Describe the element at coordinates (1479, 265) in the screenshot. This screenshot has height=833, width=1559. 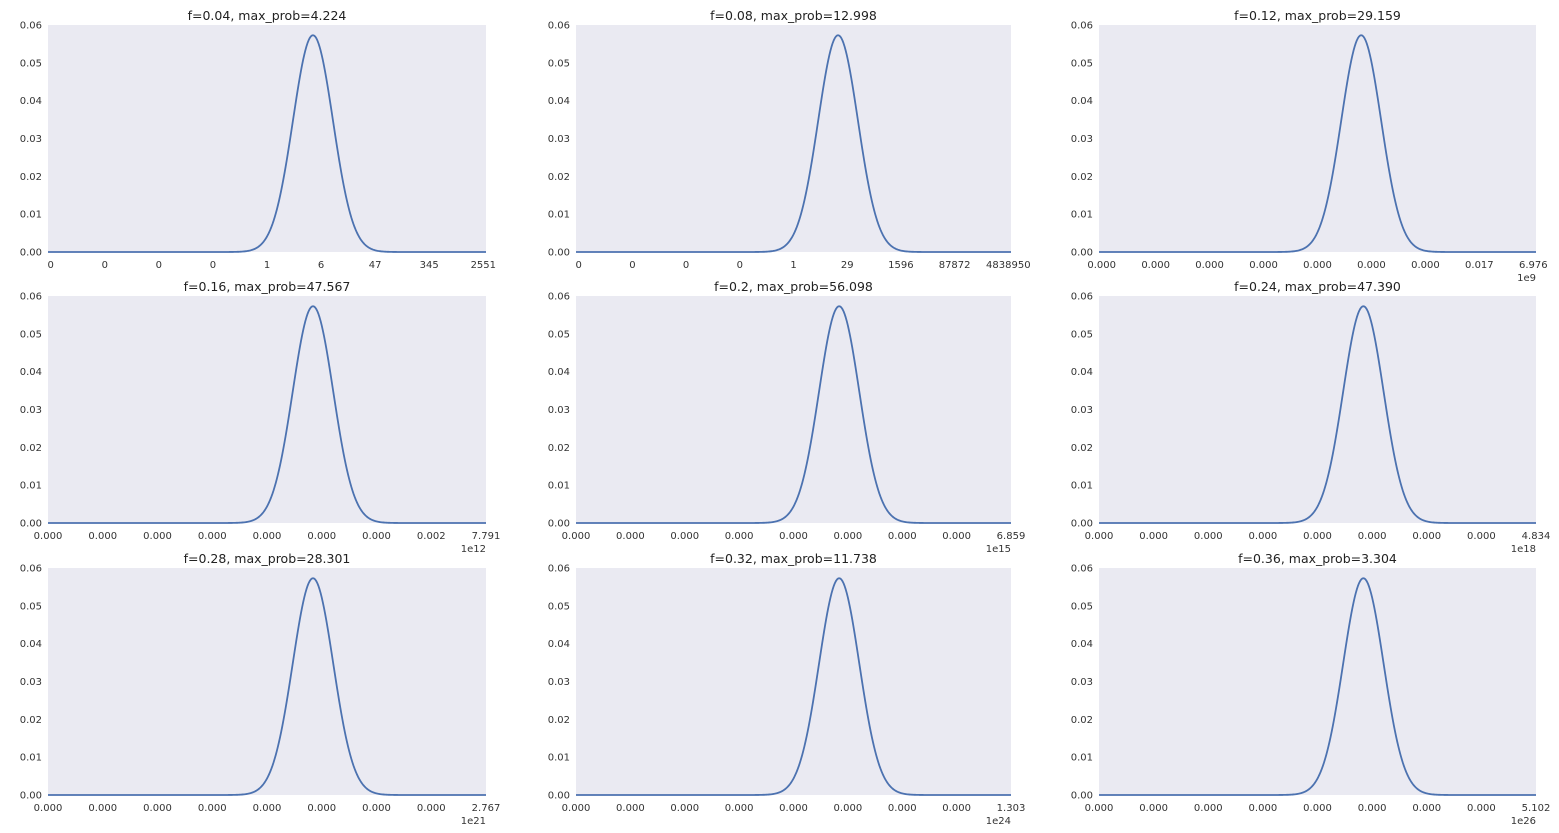
I see `x-tick-label: 0.017` at that location.